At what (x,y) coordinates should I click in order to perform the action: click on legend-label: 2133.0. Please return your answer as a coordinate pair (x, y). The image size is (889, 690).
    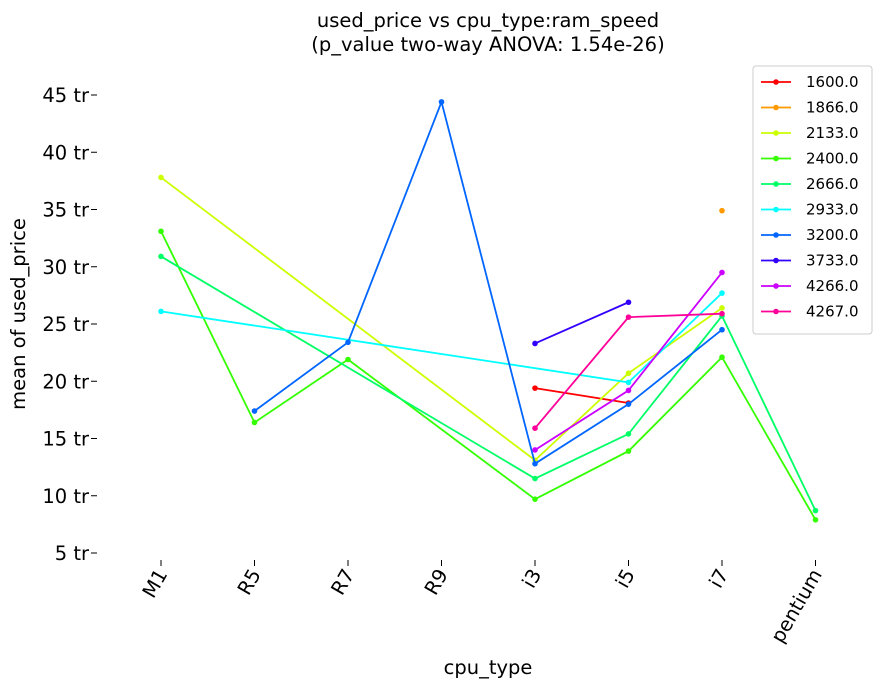
    Looking at the image, I should click on (832, 133).